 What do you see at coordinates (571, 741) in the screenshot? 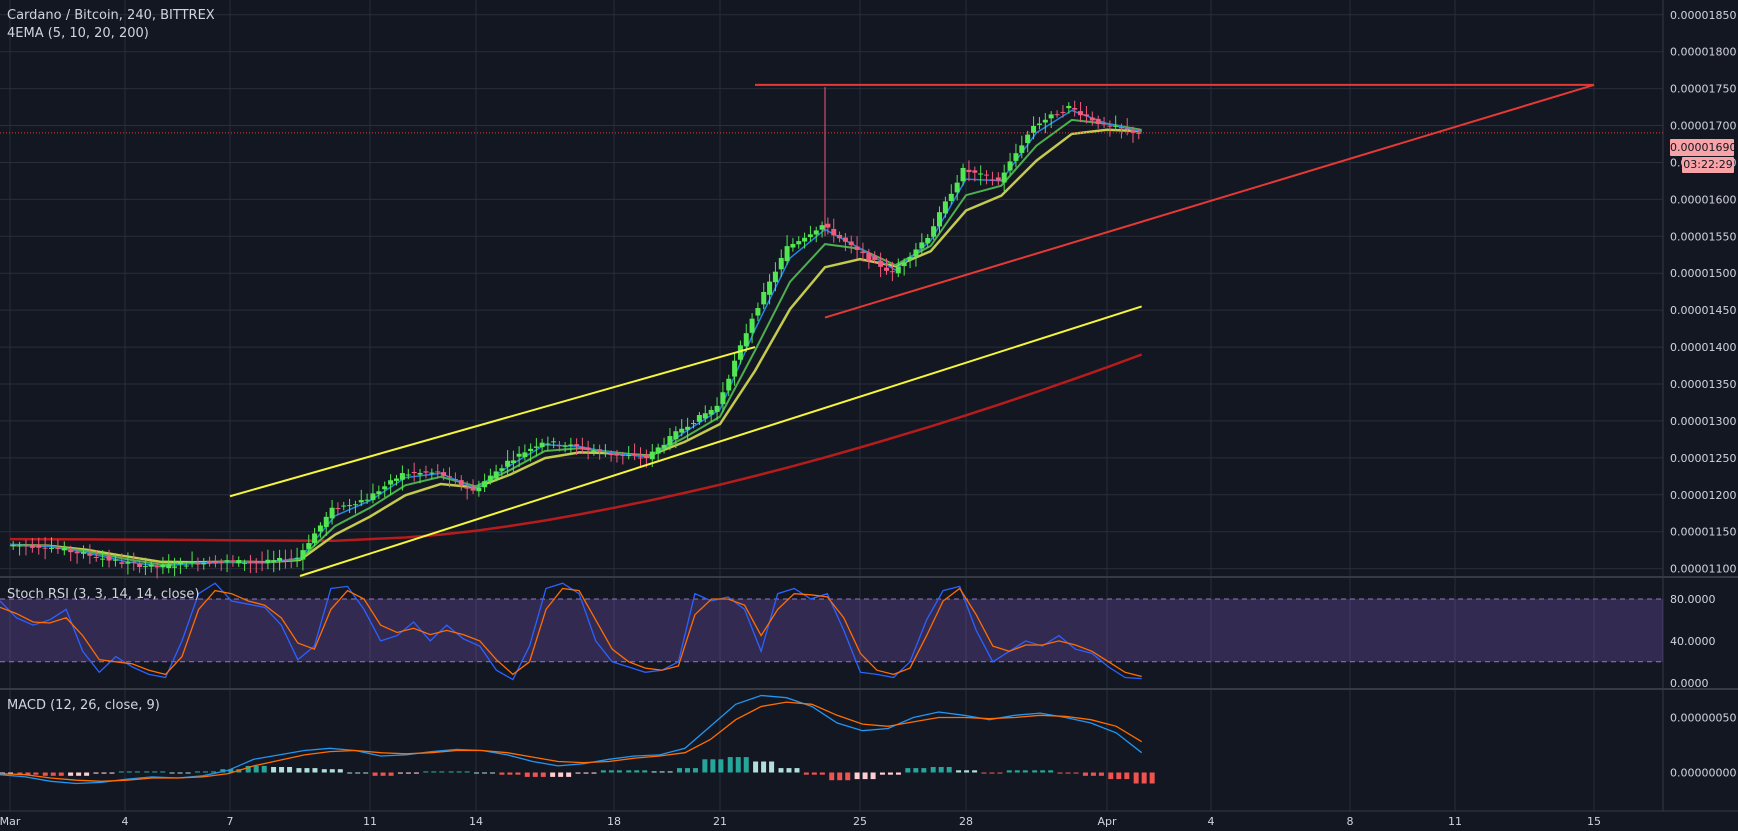
I see `signal-line` at bounding box center [571, 741].